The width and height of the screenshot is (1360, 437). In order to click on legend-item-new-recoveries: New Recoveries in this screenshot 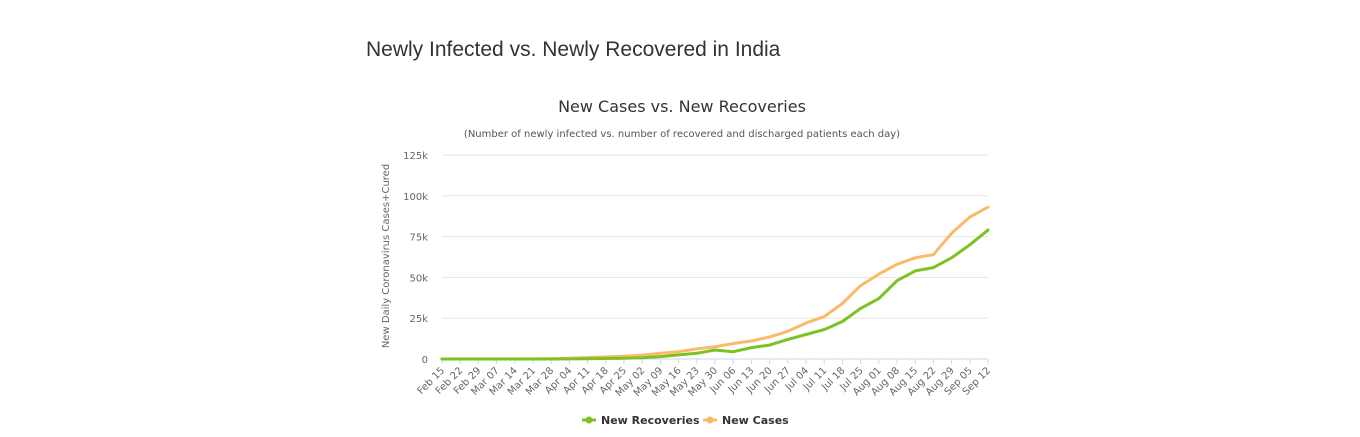, I will do `click(641, 420)`.